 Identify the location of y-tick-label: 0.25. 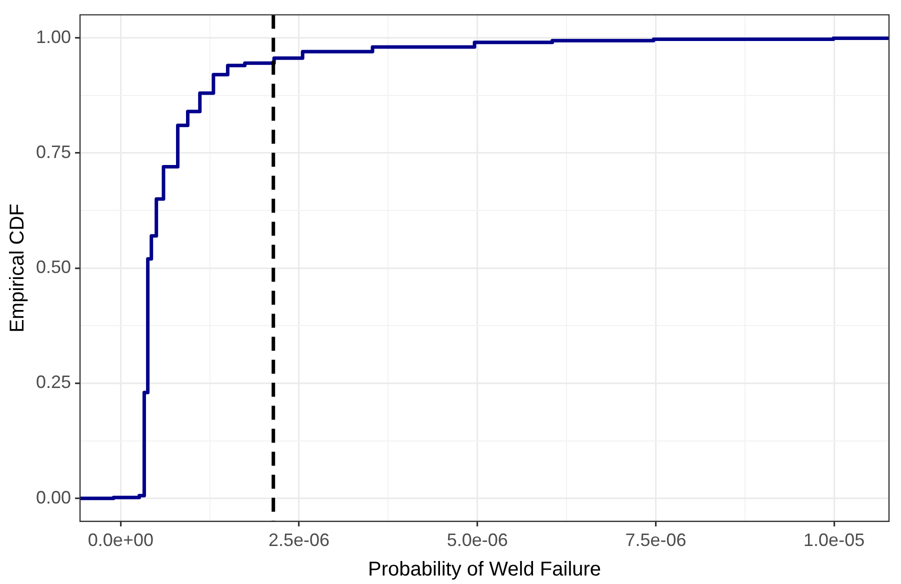
(54, 382).